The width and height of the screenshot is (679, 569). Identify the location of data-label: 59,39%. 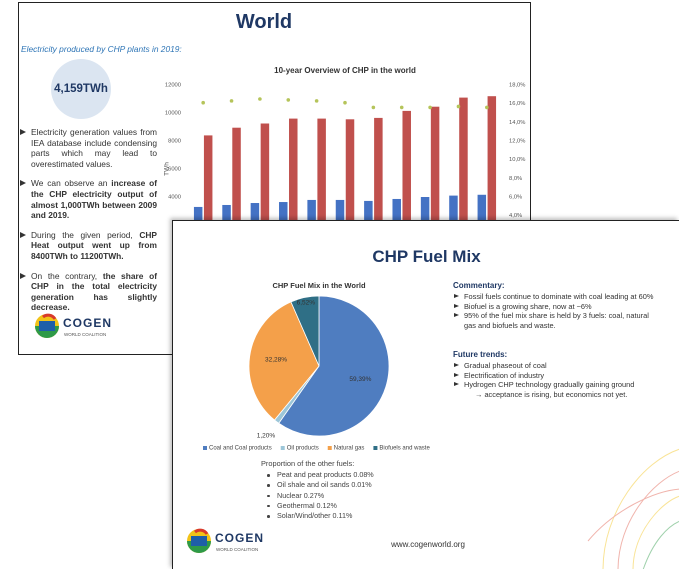
(360, 379).